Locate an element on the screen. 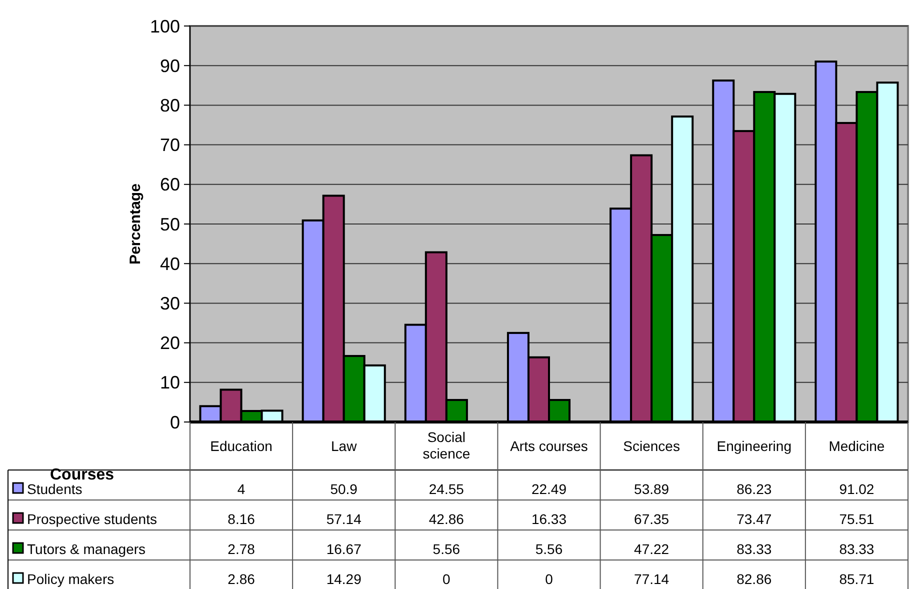 The height and width of the screenshot is (589, 911). data-label: 86.23 is located at coordinates (754, 488).